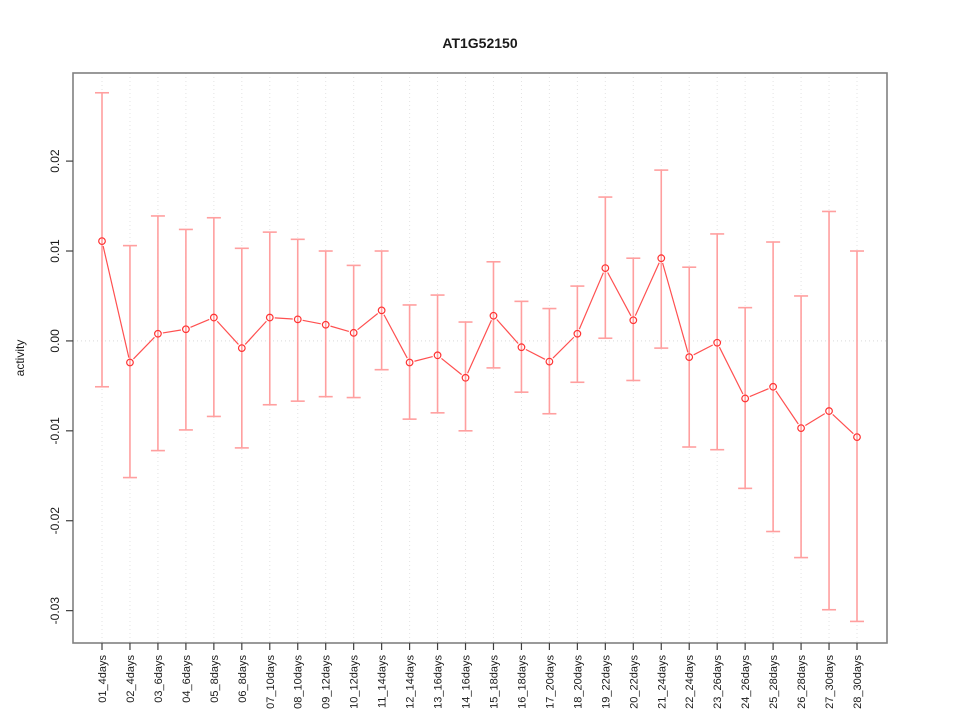 This screenshot has width=960, height=725. I want to click on x-tick-label: 01_4days, so click(103, 679).